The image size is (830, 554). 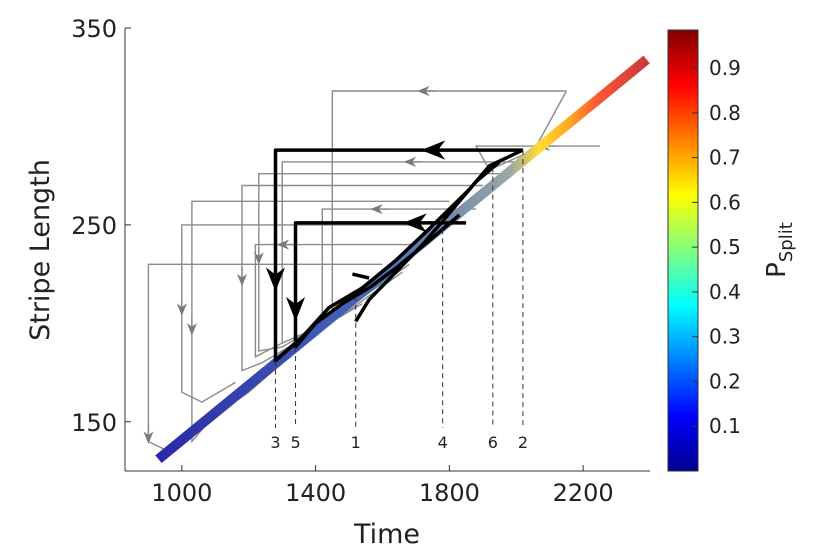 I want to click on colorbar-label-main: P, so click(x=777, y=270).